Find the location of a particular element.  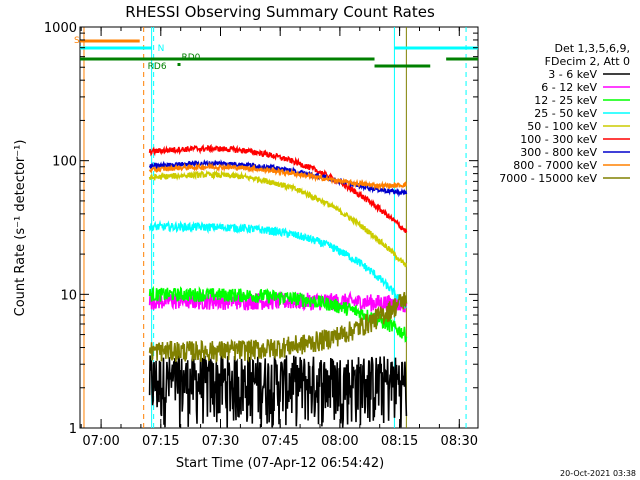

y-tick-label-2: 100 is located at coordinates (64, 162).